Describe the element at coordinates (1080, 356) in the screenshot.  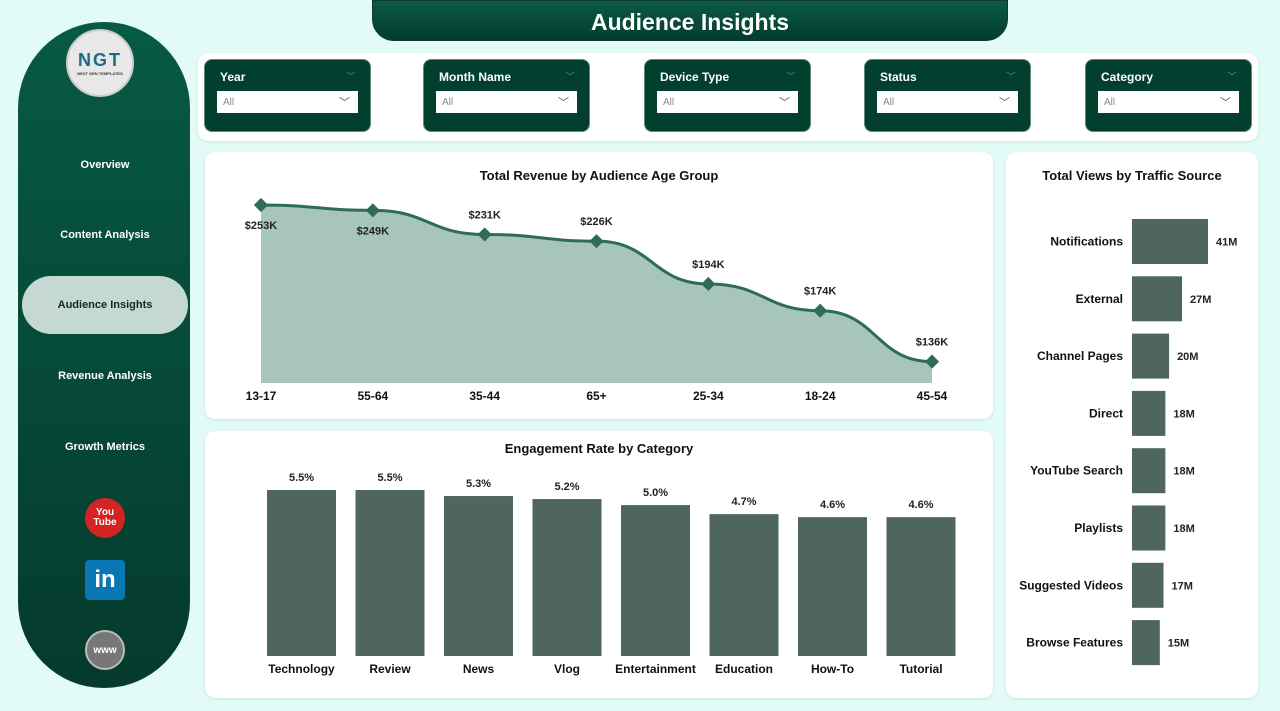
I see `category-label: Channel Pages` at that location.